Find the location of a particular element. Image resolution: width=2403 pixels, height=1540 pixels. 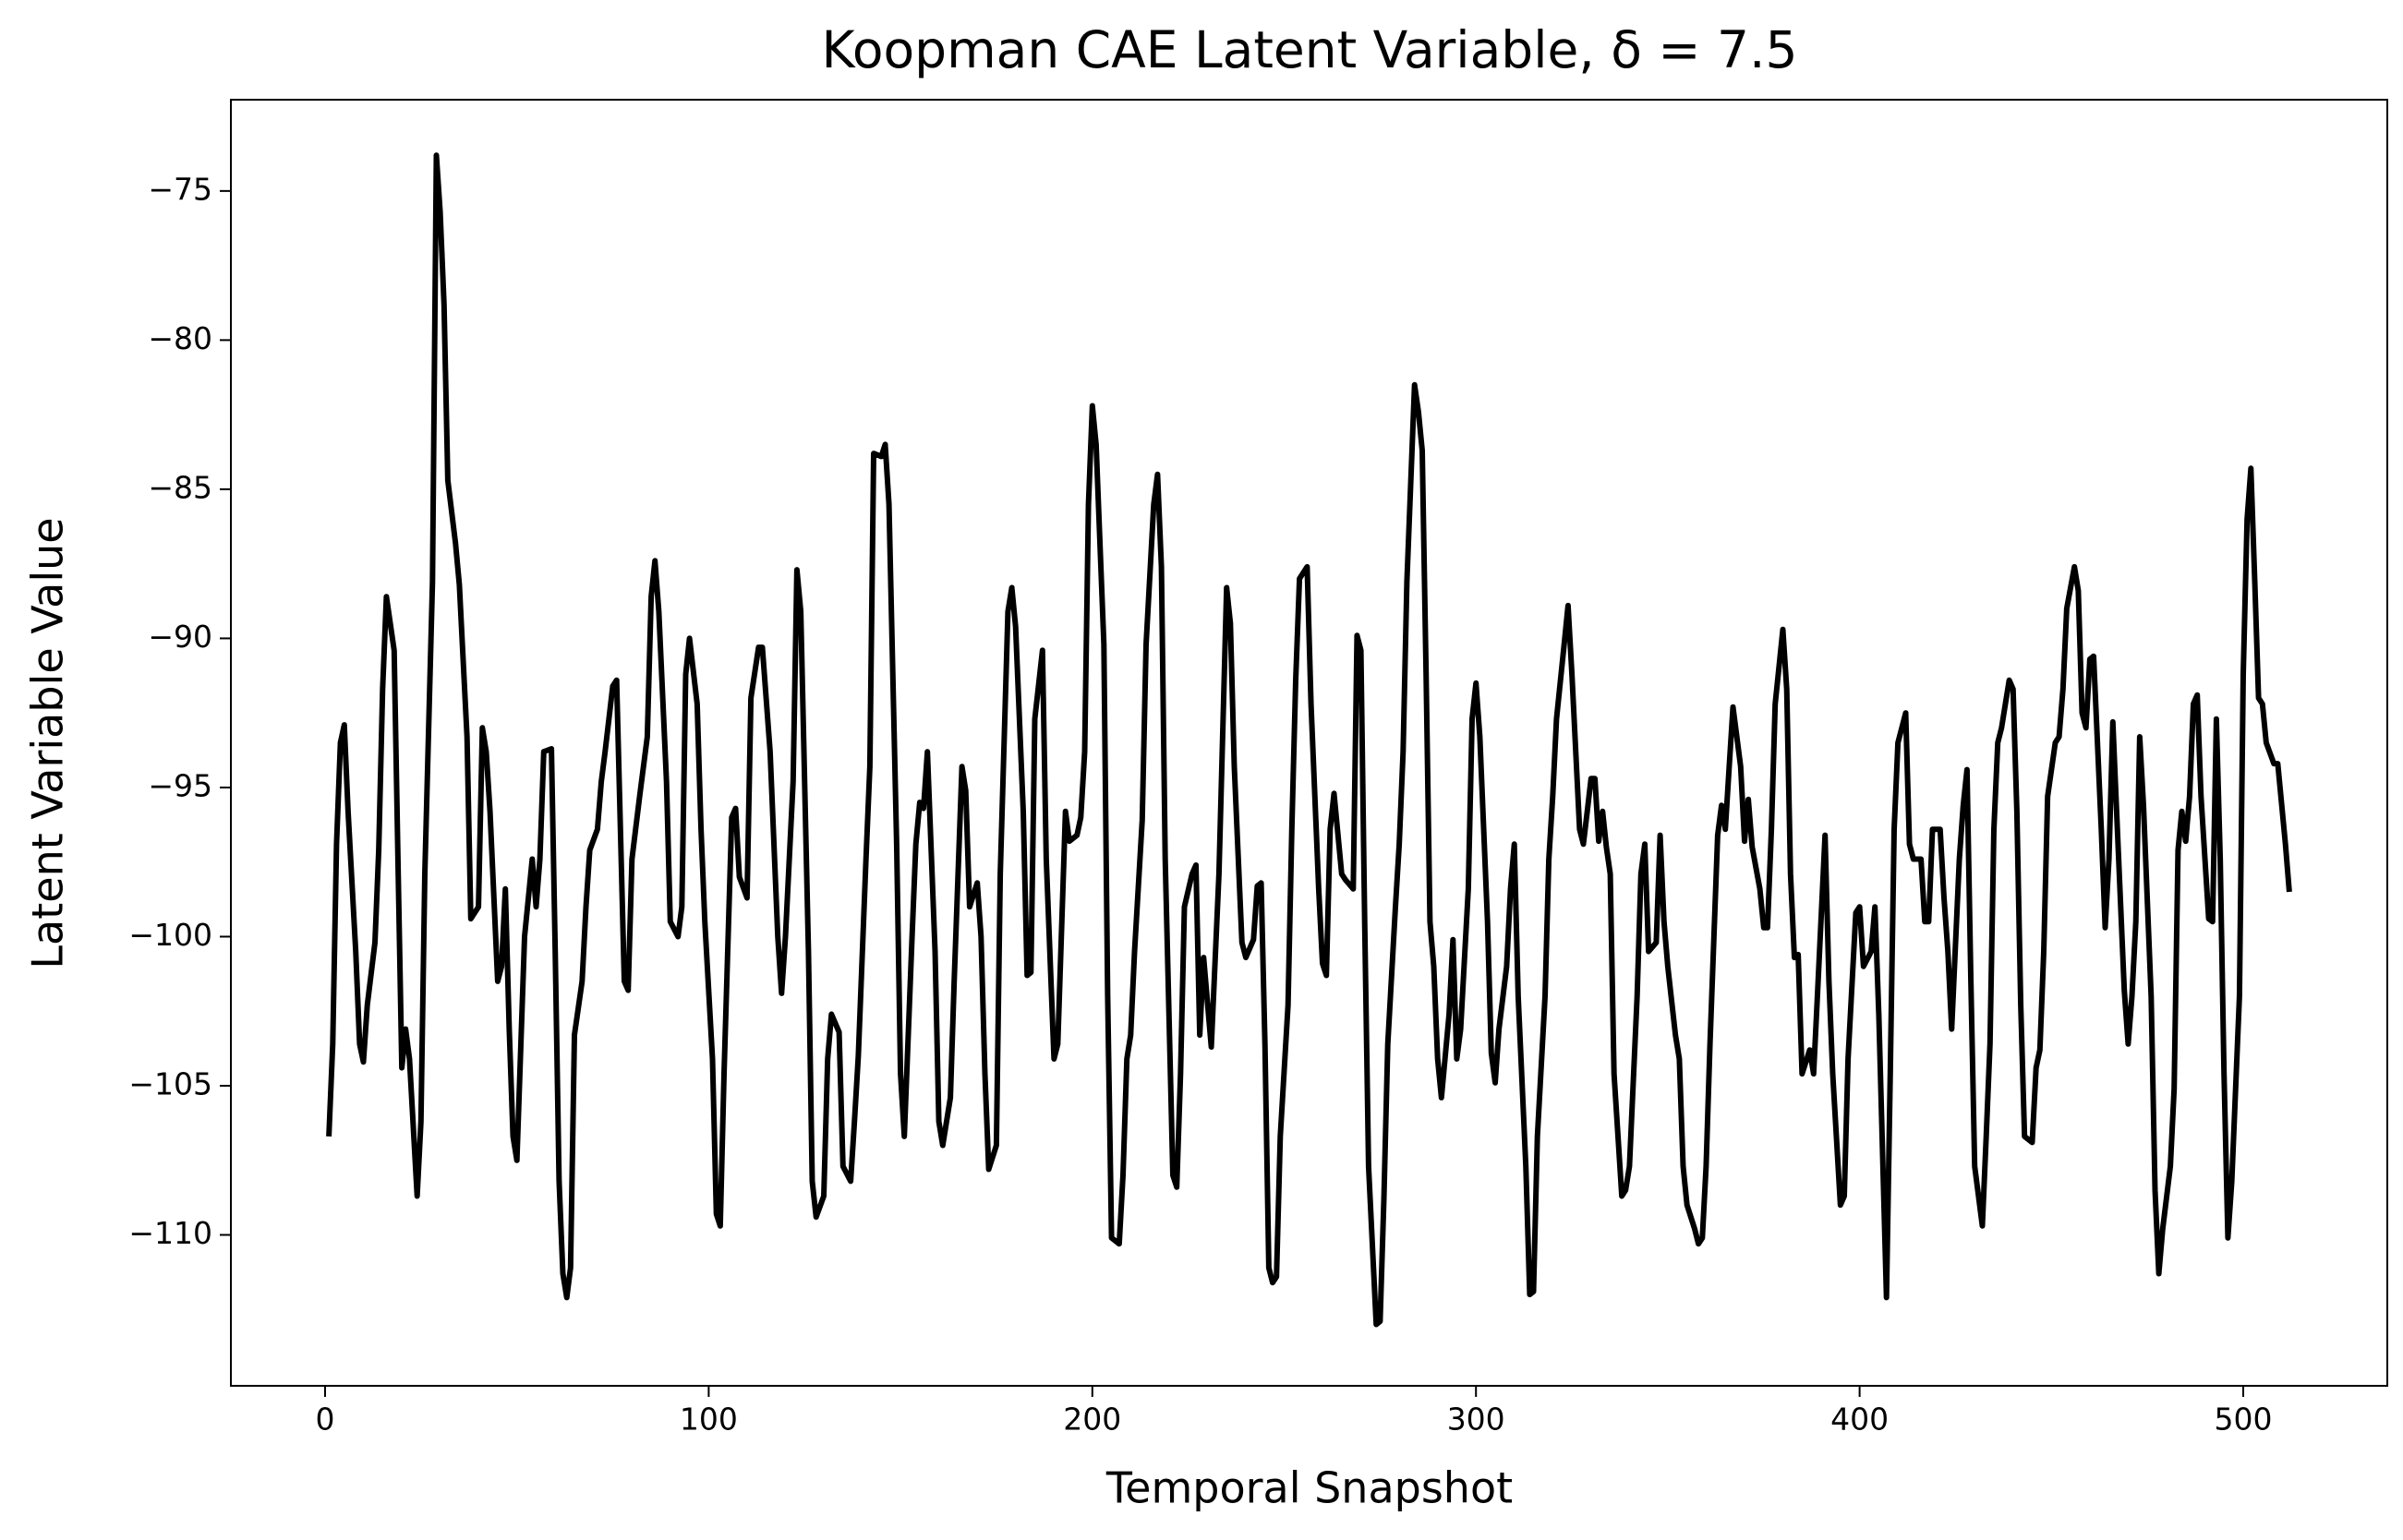

y-tick-label: −105 is located at coordinates (170, 1084).